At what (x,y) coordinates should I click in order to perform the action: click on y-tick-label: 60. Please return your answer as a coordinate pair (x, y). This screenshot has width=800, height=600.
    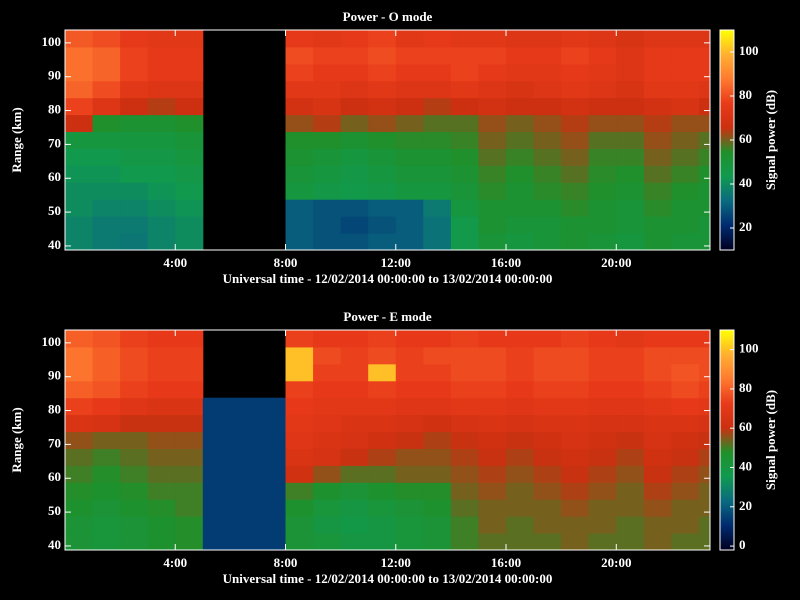
    Looking at the image, I should click on (54, 476).